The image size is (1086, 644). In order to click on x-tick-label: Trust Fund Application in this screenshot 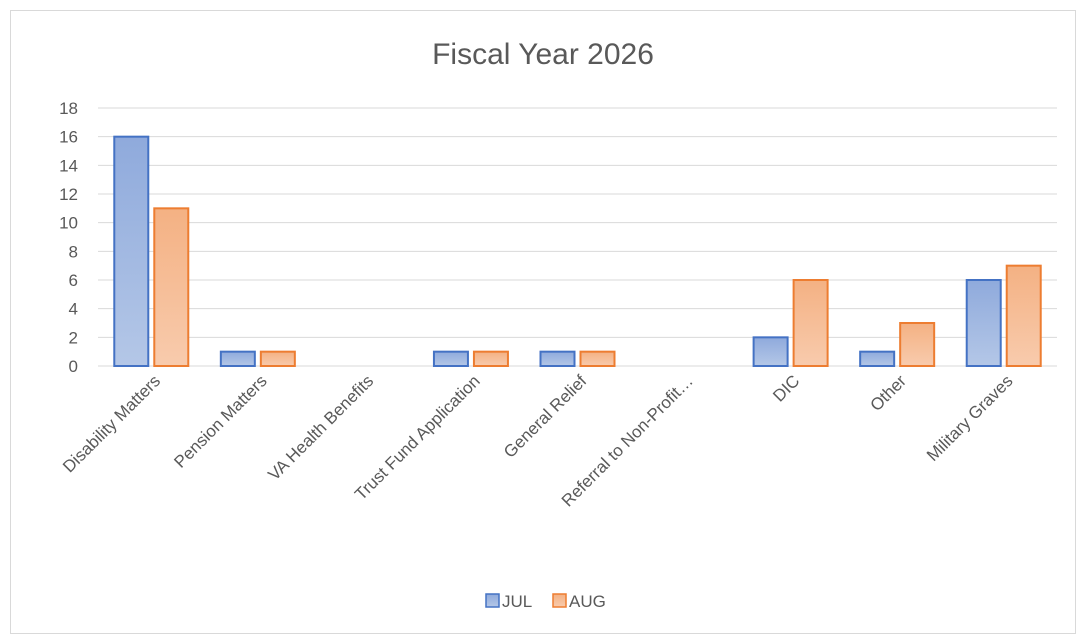, I will do `click(417, 437)`.